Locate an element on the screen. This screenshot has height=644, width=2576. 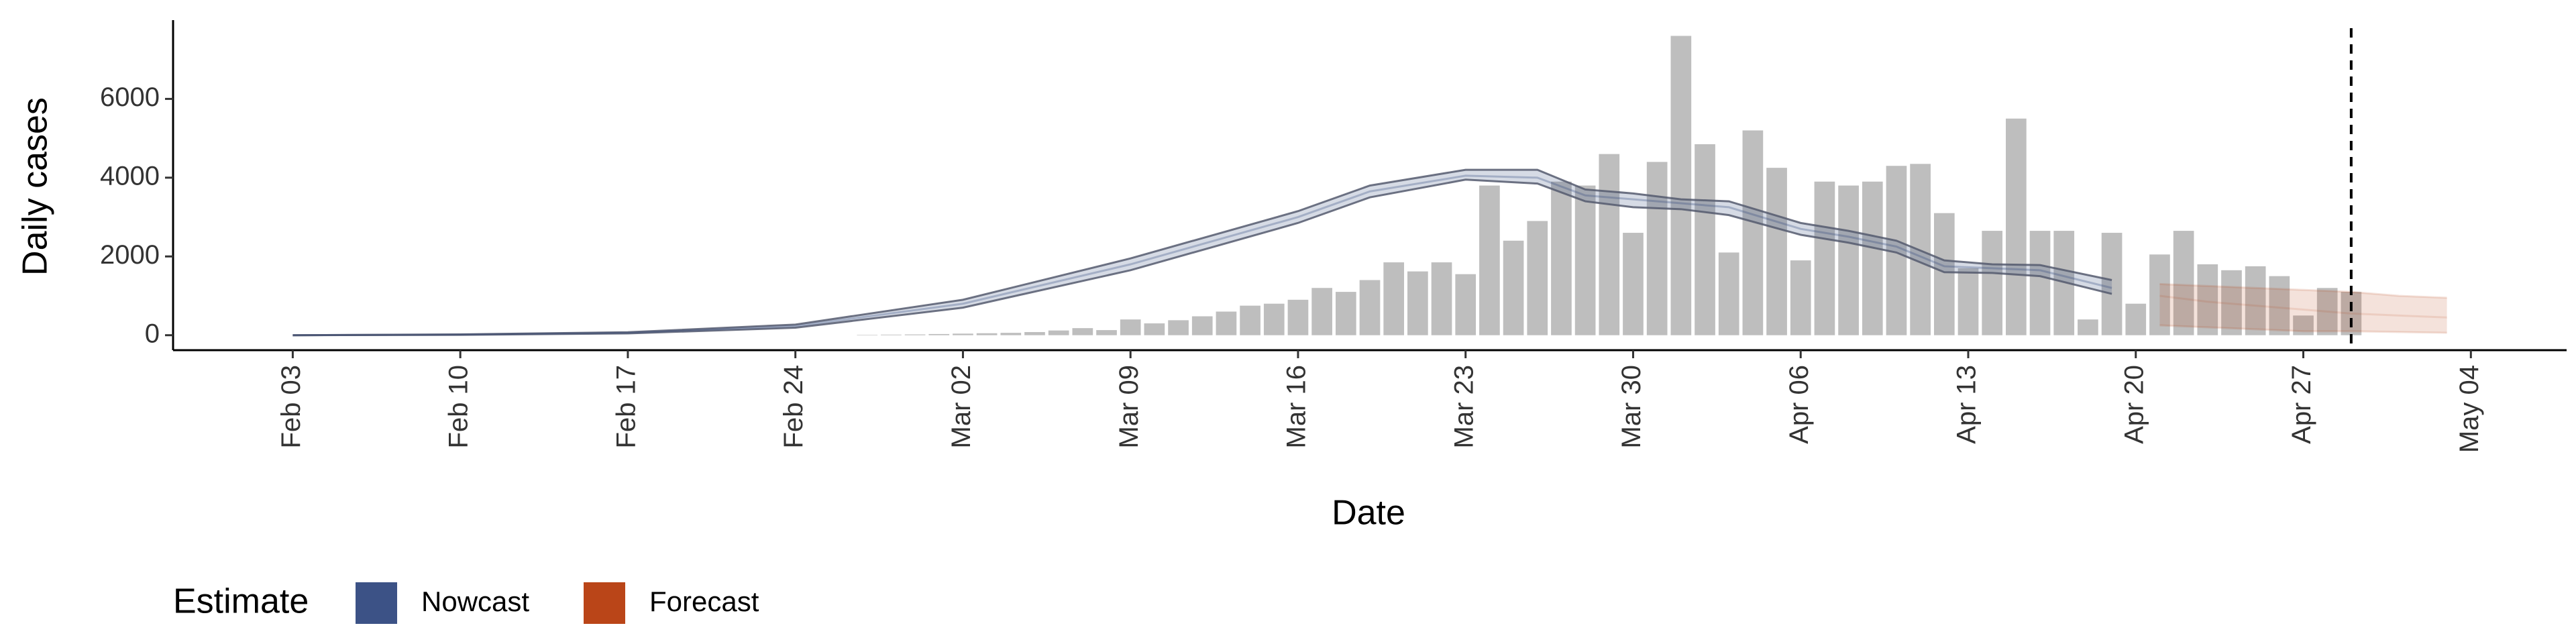
band is located at coordinates (2303, 308).